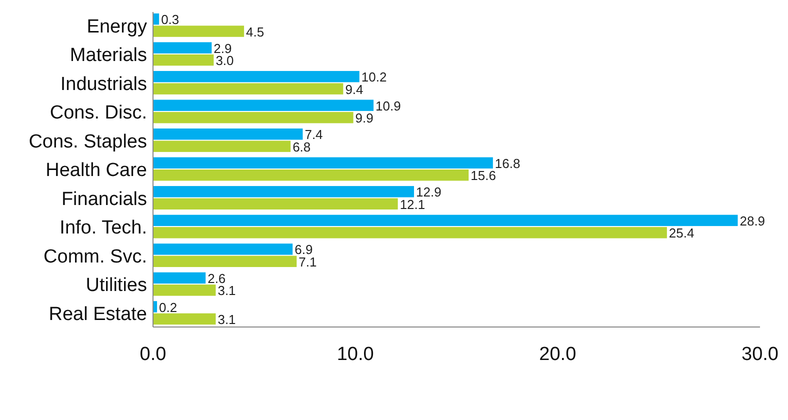  What do you see at coordinates (255, 32) in the screenshot?
I see `data-label: 4.5` at bounding box center [255, 32].